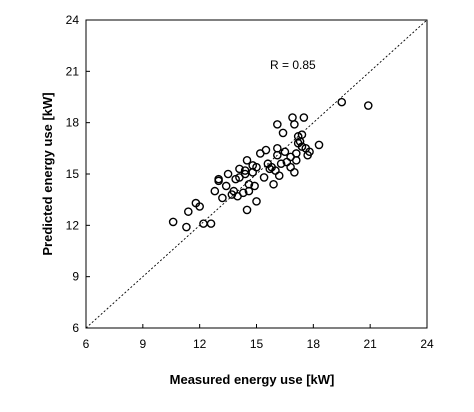 This screenshot has width=474, height=412. I want to click on x-tick-label: 12, so click(200, 344).